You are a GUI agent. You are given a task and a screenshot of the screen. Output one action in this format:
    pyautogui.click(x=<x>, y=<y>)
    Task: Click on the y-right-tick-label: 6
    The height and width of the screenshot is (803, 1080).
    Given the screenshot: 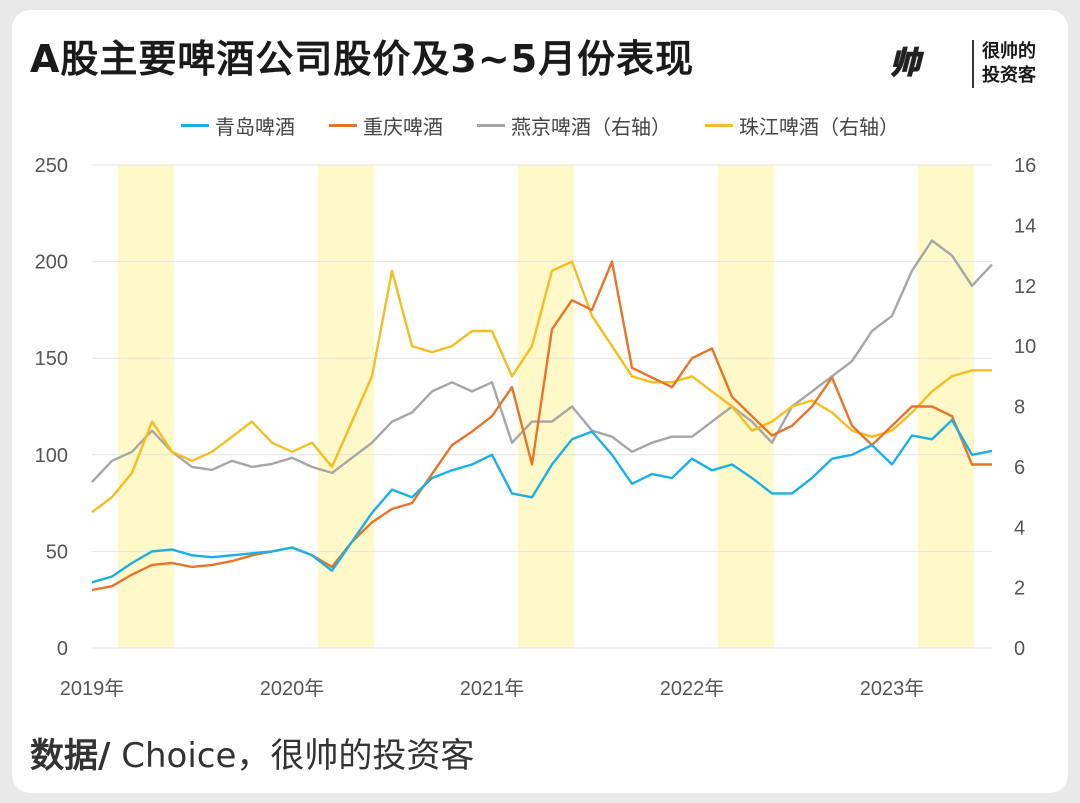 What is the action you would take?
    pyautogui.click(x=1019, y=468)
    